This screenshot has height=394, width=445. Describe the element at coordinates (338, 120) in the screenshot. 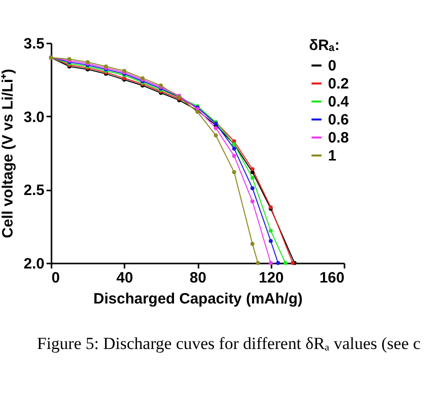

I see `legend-label: 0.6` at that location.